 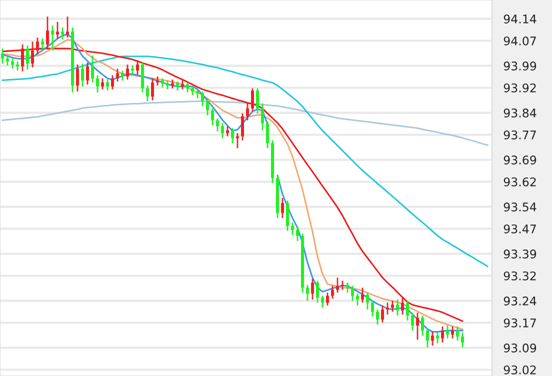 What do you see at coordinates (520, 87) in the screenshot?
I see `y-tick-label: 93.92` at bounding box center [520, 87].